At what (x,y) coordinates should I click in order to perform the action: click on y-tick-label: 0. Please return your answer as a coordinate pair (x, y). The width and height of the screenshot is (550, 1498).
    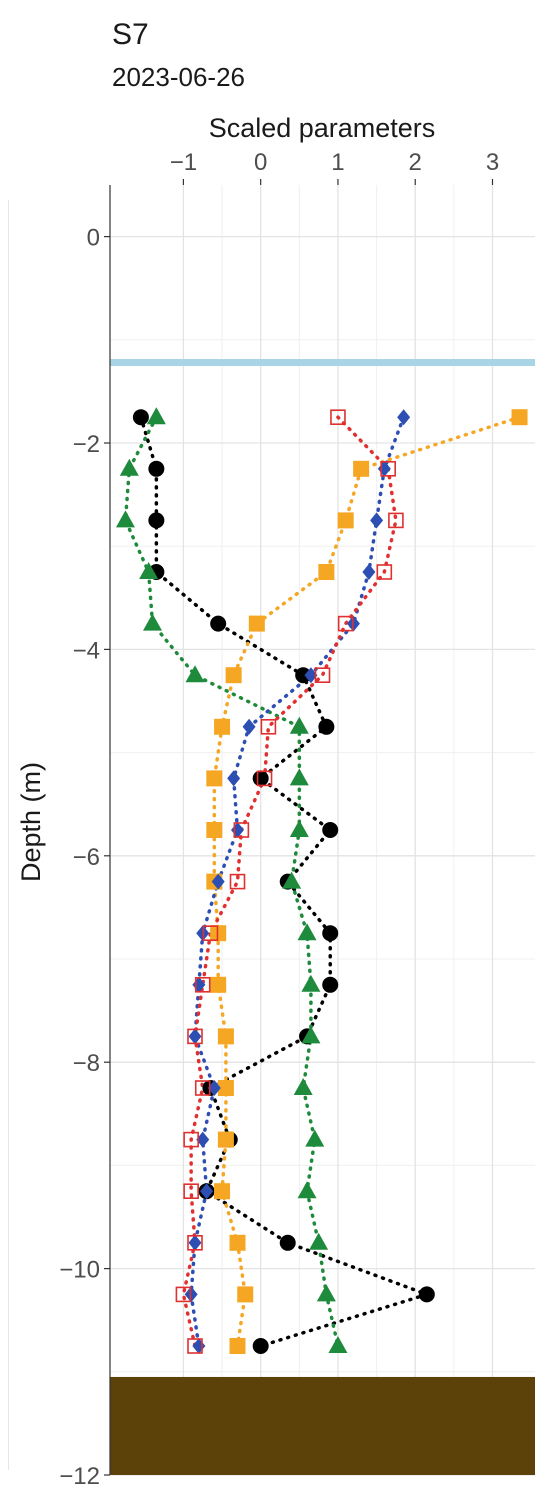
    Looking at the image, I should click on (93, 238).